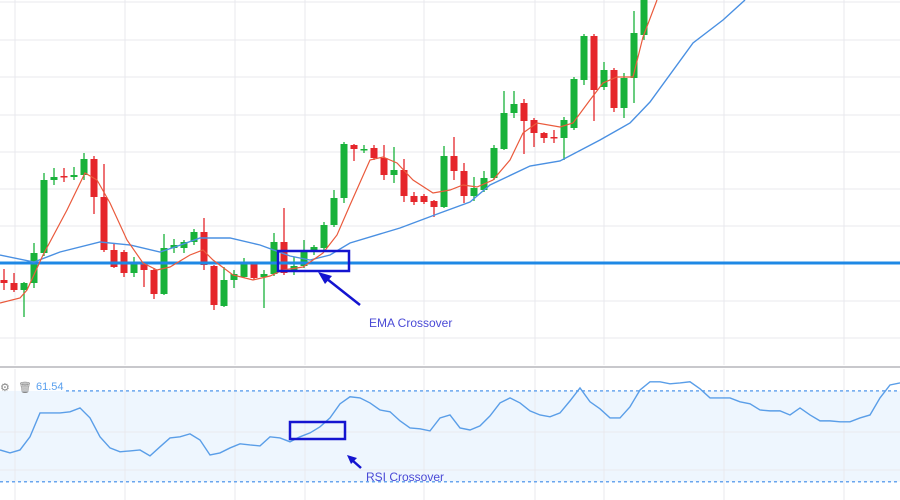  Describe the element at coordinates (352, 459) in the screenshot. I see `rsi-arrow-head-icon` at that location.